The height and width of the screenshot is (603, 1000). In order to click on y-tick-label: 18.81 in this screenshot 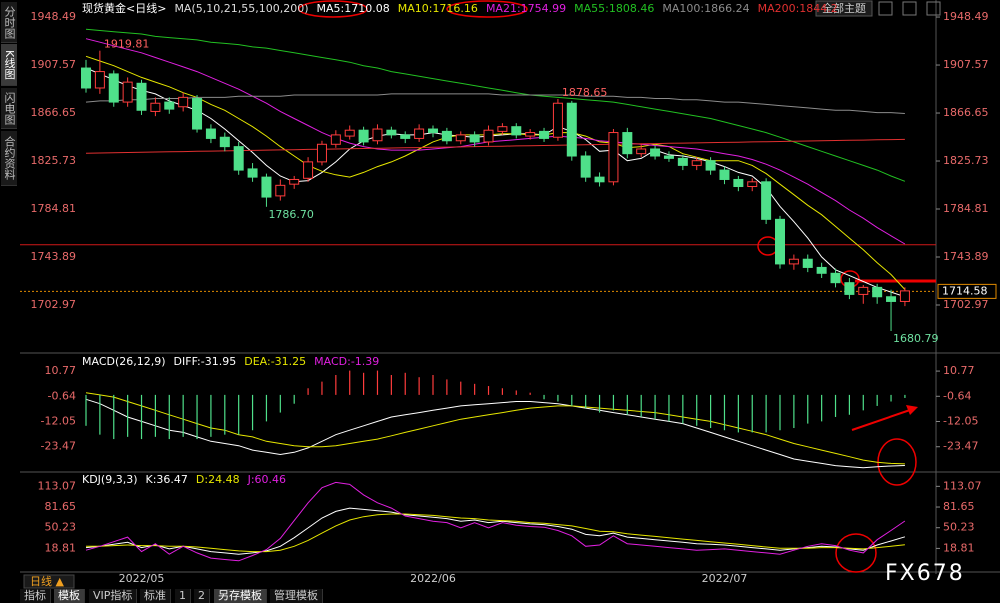, I will do `click(959, 547)`.